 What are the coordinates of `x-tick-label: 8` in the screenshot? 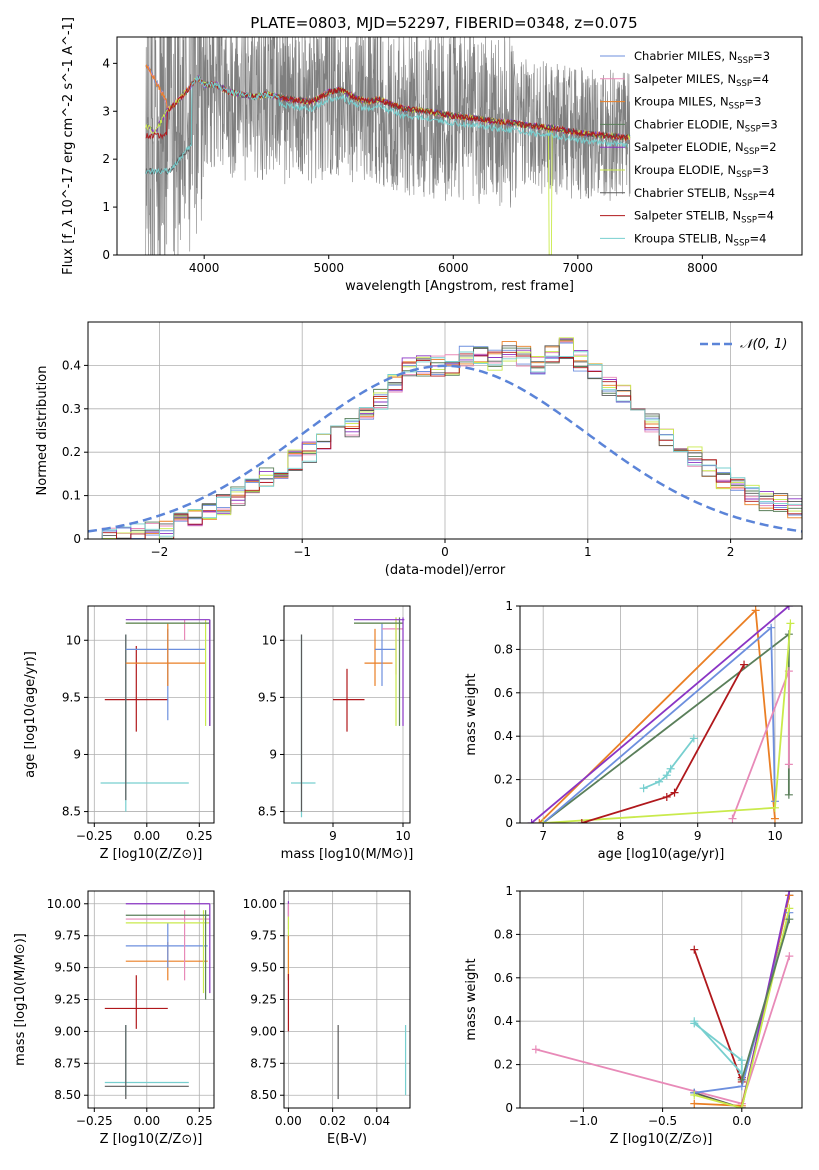 It's located at (621, 836).